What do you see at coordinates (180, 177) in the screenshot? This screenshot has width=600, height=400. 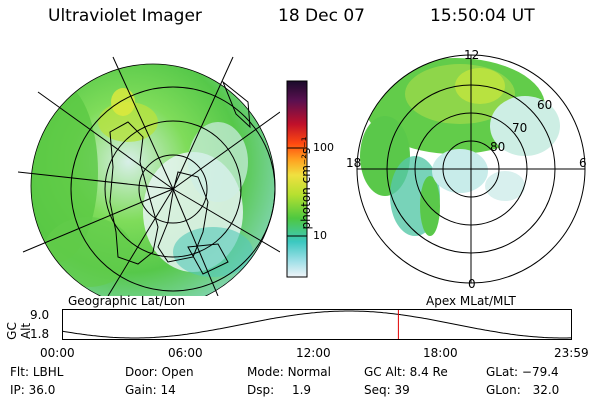 I see `coastlines` at bounding box center [180, 177].